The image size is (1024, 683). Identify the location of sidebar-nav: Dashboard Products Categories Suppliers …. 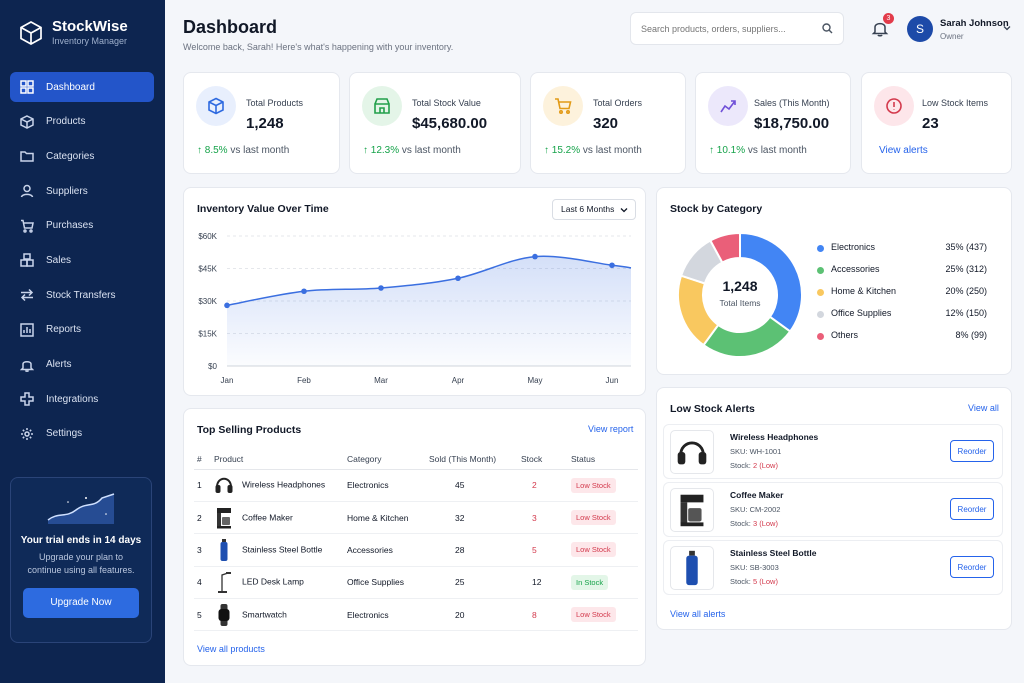
(82, 263).